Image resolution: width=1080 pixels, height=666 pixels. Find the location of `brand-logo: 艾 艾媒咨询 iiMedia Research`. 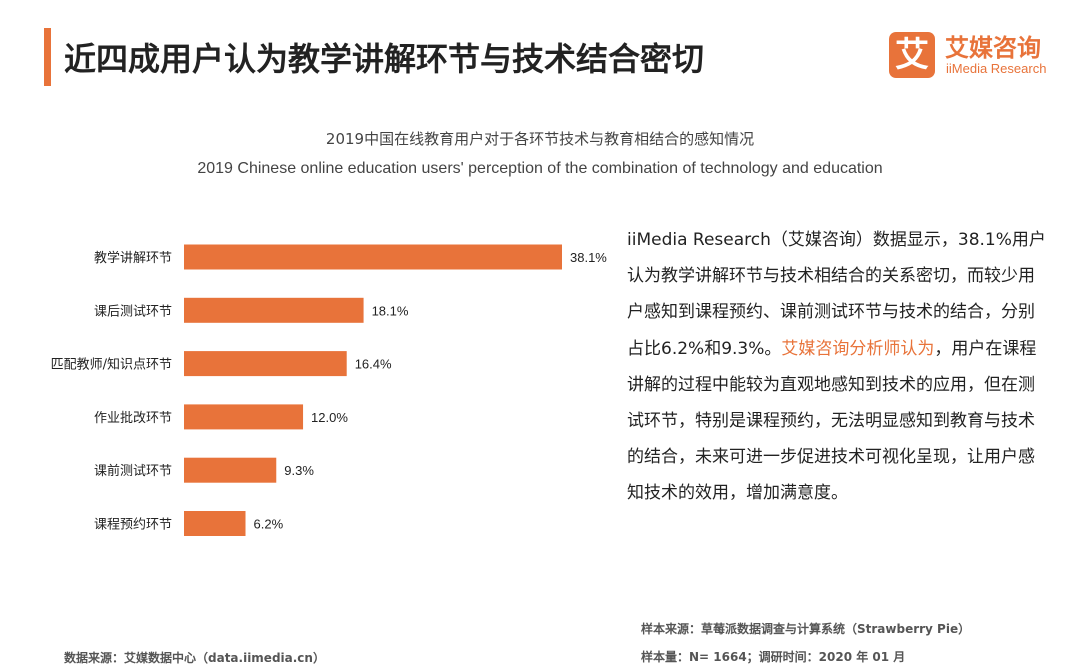

brand-logo: 艾 艾媒咨询 iiMedia Research is located at coordinates (979, 56).